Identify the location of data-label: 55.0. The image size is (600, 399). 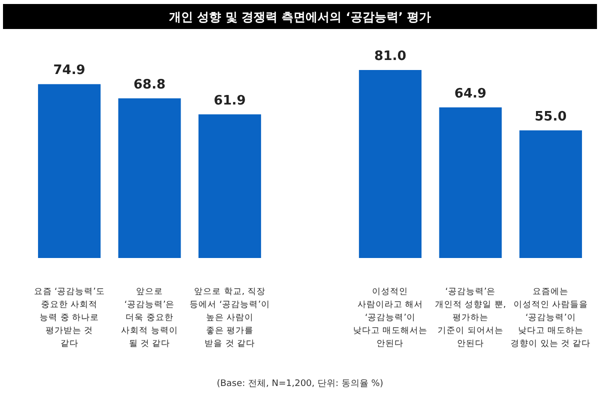
(550, 116).